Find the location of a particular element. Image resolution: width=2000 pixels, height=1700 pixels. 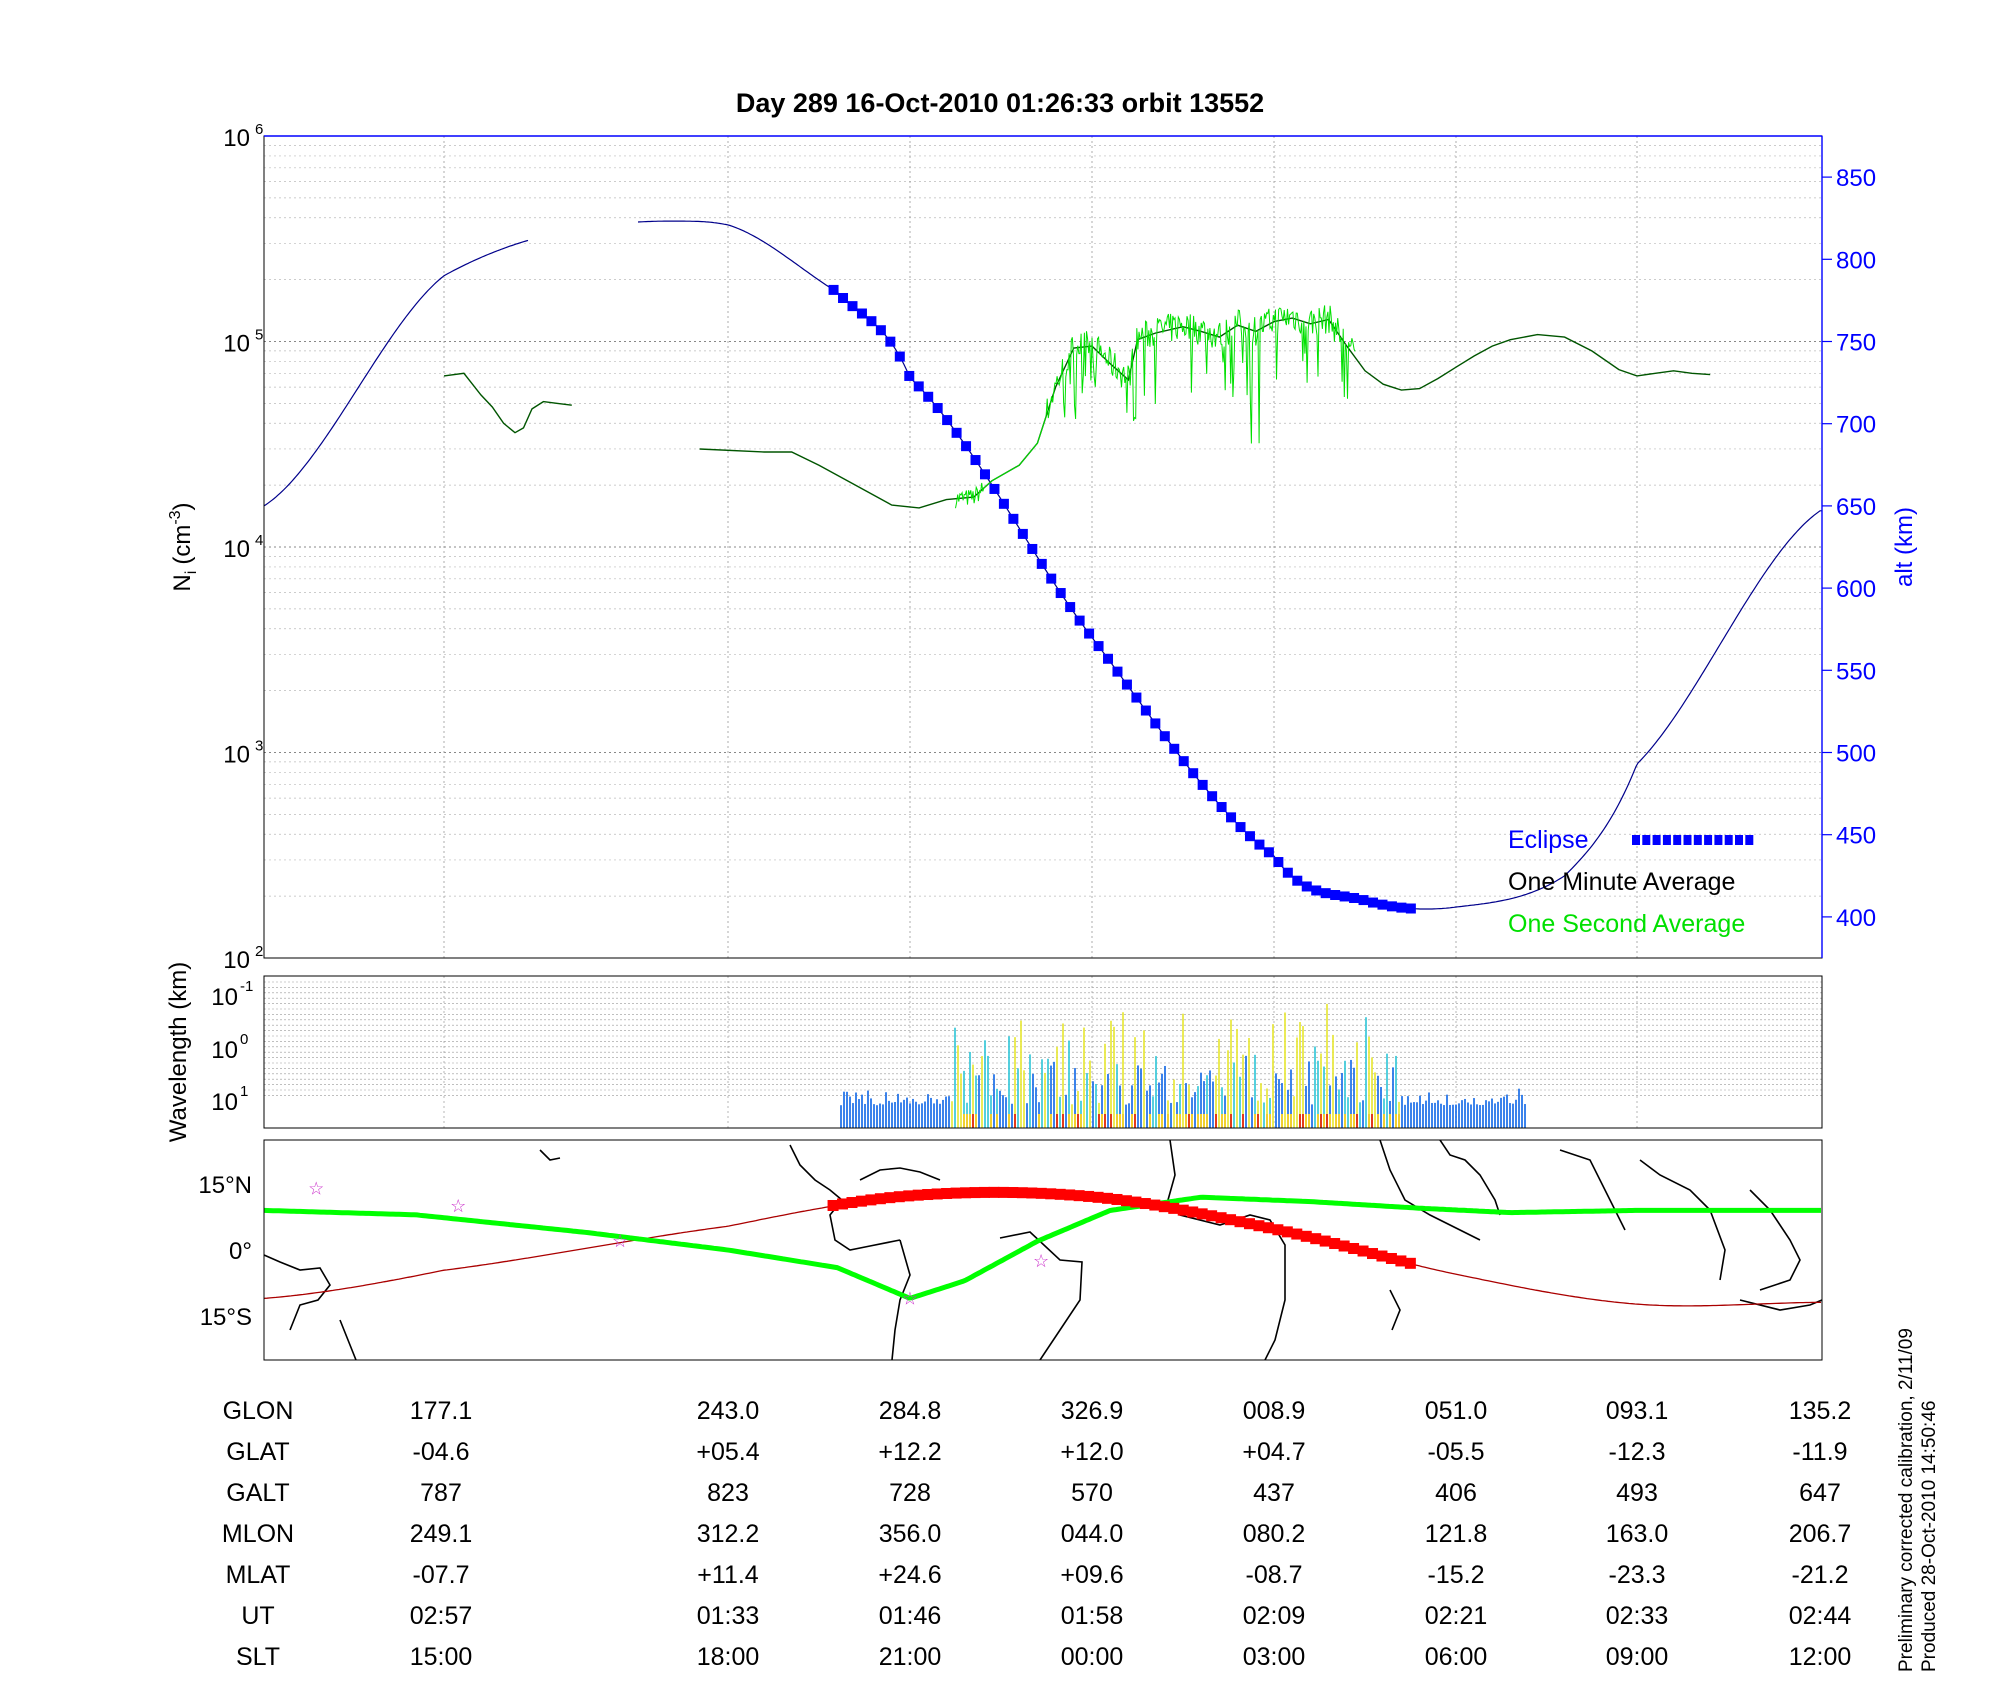

map-y-ticks: 15°N 0° 15°S is located at coordinates (225, 1251).